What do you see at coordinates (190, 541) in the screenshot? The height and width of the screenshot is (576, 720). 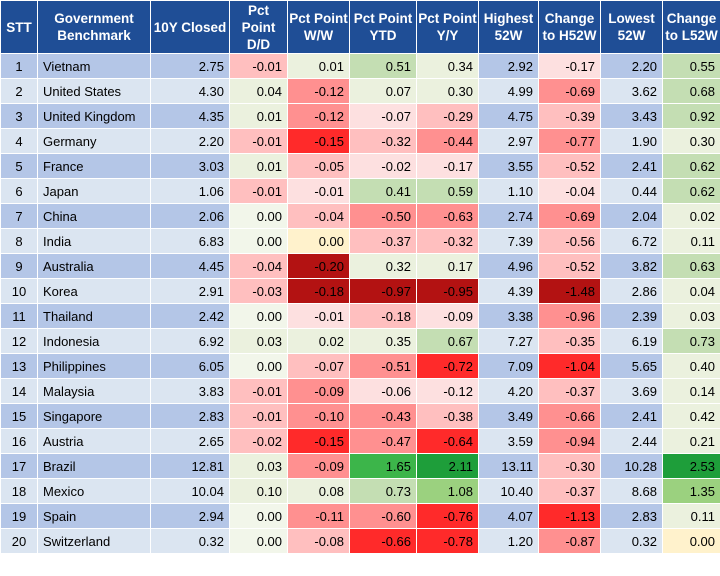 I see `cell-closed: 0.32` at bounding box center [190, 541].